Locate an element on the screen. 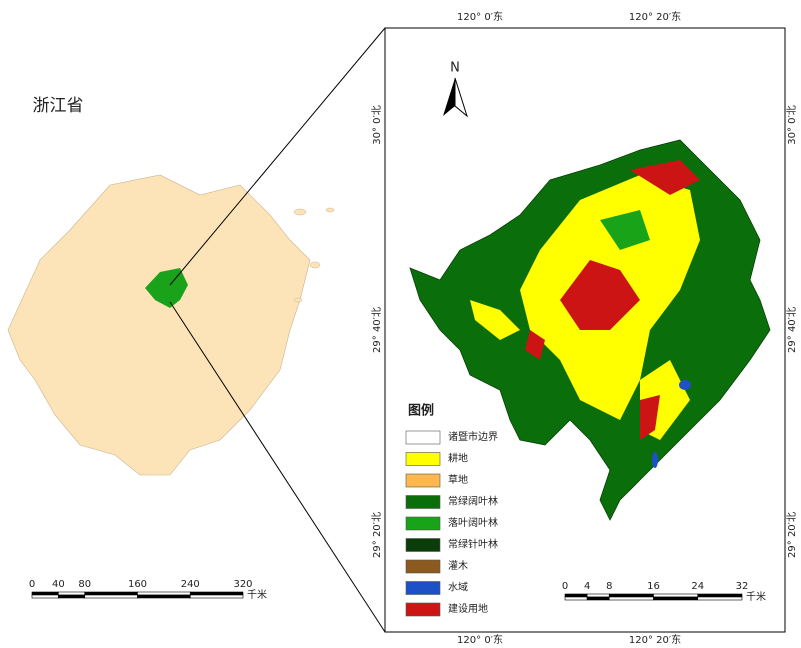 The height and width of the screenshot is (648, 801). scale-label: 16 is located at coordinates (653, 586).